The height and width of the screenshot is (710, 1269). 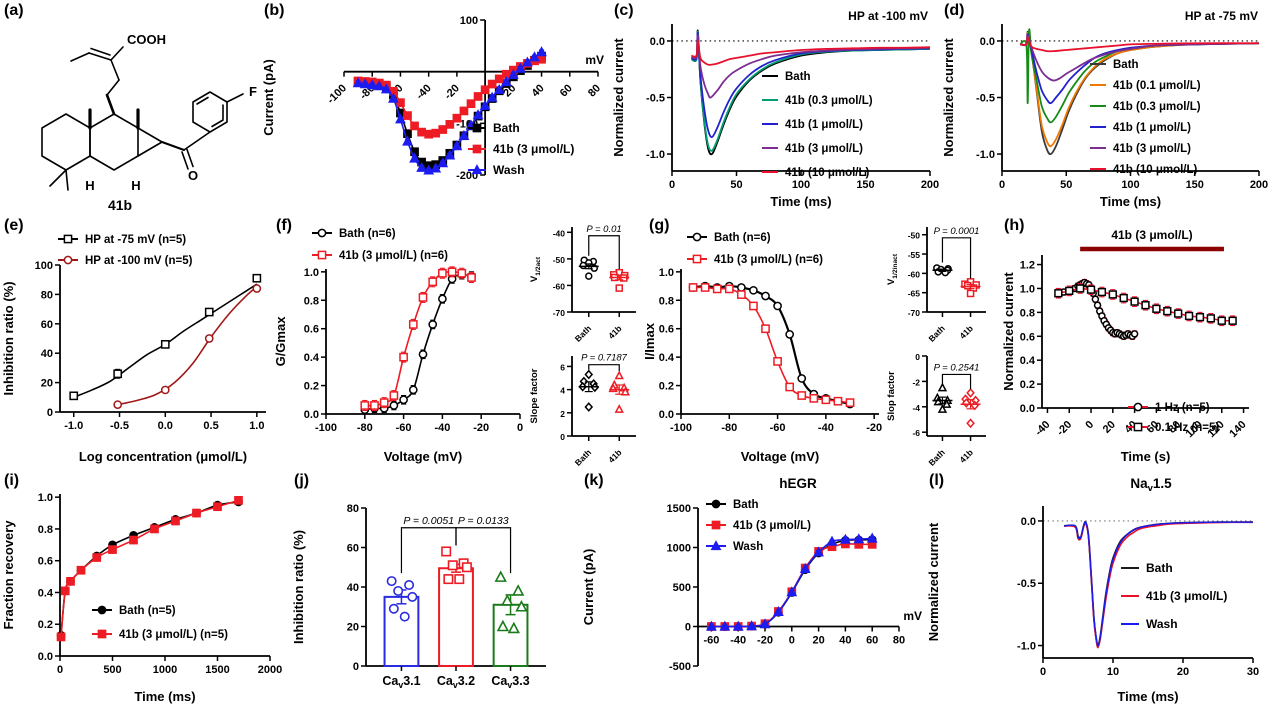 I want to click on svg-text: 80, so click(x=594, y=90).